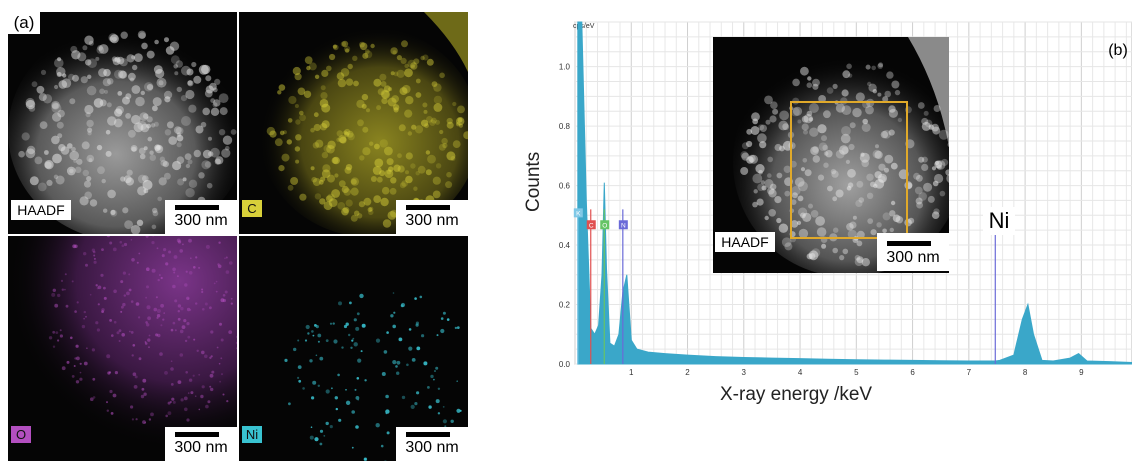 Image resolution: width=1132 pixels, height=461 pixels. I want to click on y-tick-label: 0.4, so click(565, 245).